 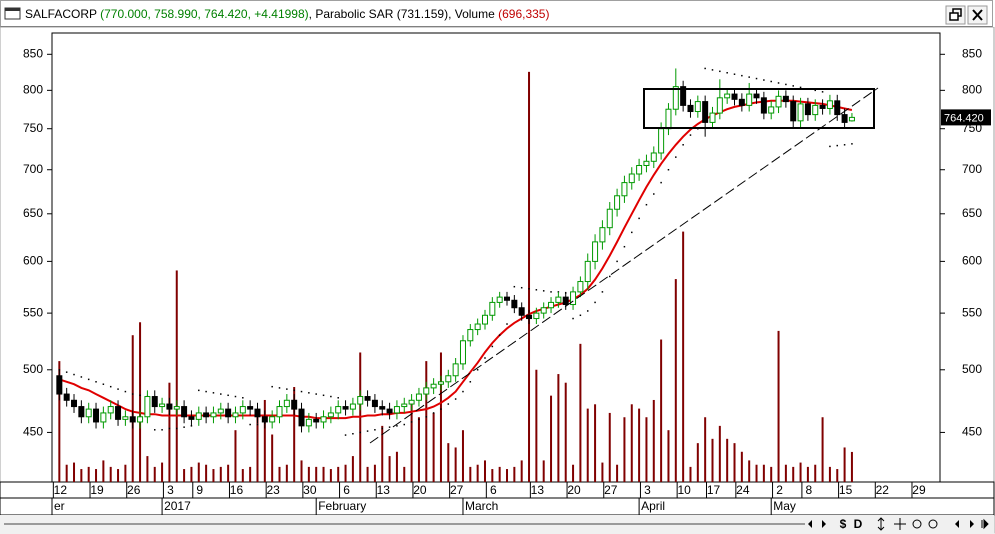 What do you see at coordinates (824, 524) in the screenshot?
I see `scroll-right` at bounding box center [824, 524].